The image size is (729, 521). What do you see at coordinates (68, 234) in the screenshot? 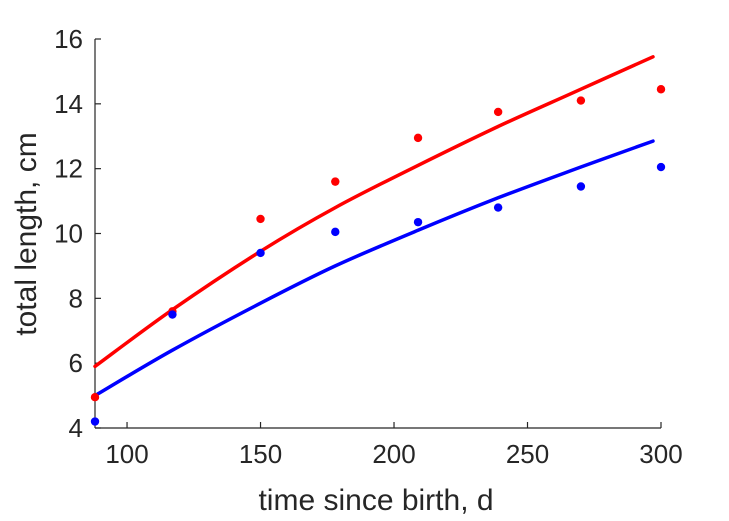
I see `y-tick-label-10: 10` at bounding box center [68, 234].